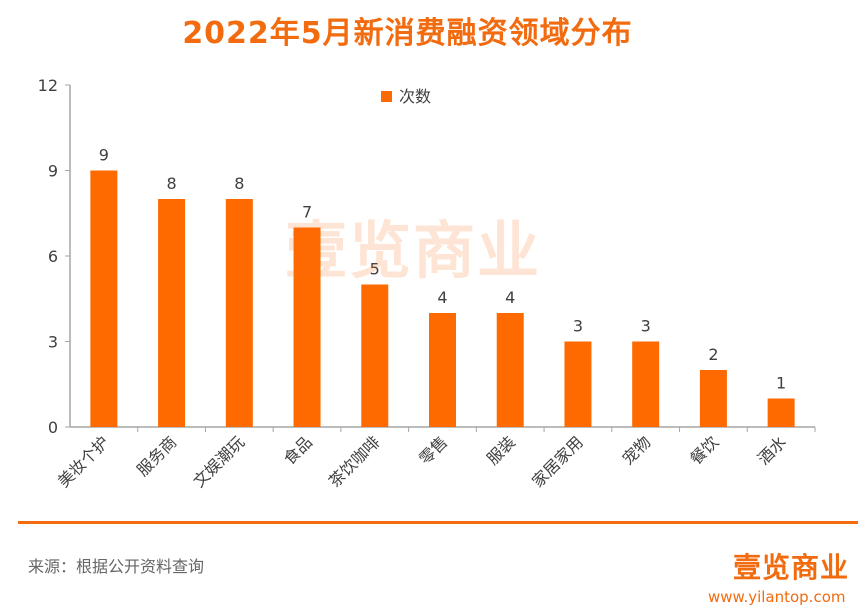 This screenshot has height=615, width=865. Describe the element at coordinates (501, 450) in the screenshot. I see `x-tick-label: 服装` at that location.